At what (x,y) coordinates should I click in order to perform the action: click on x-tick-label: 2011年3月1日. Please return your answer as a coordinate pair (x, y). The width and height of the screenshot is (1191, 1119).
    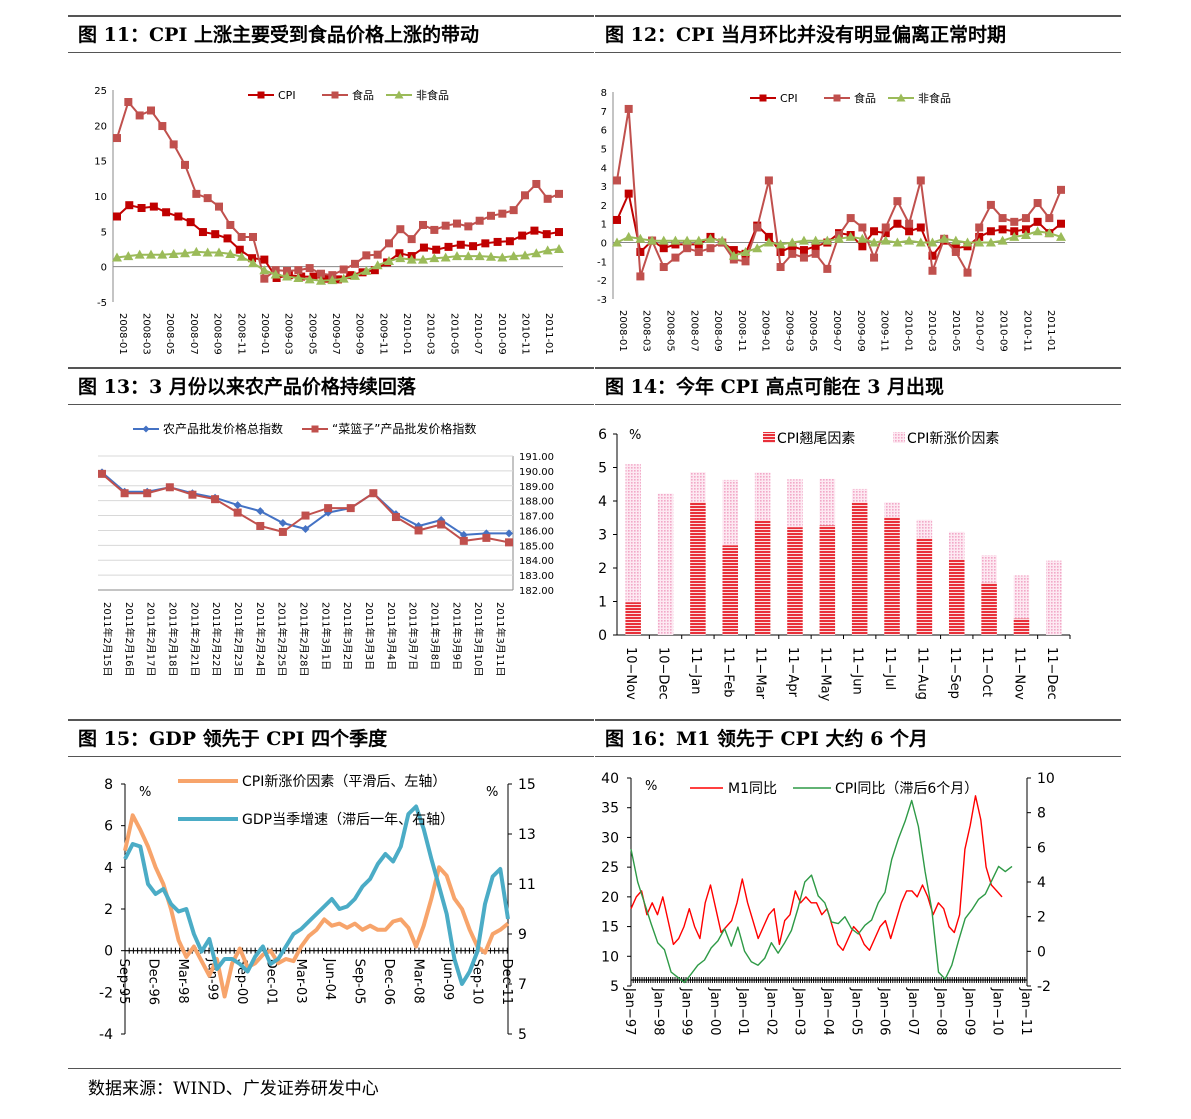
    Looking at the image, I should click on (325, 636).